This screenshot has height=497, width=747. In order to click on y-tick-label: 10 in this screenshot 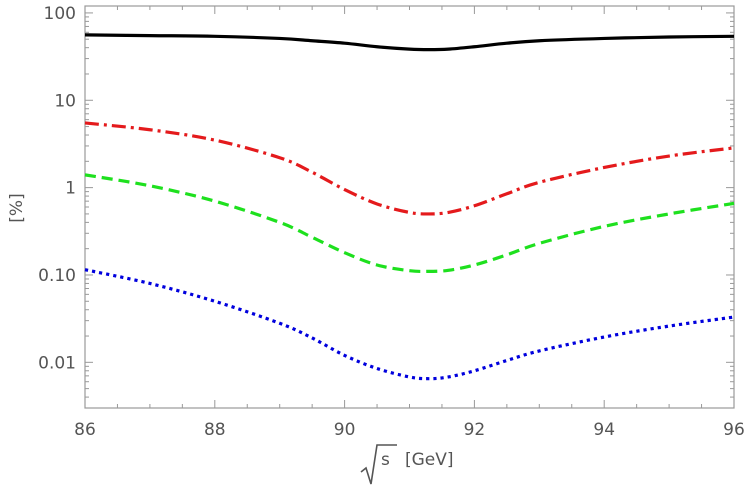, I will do `click(65, 101)`.